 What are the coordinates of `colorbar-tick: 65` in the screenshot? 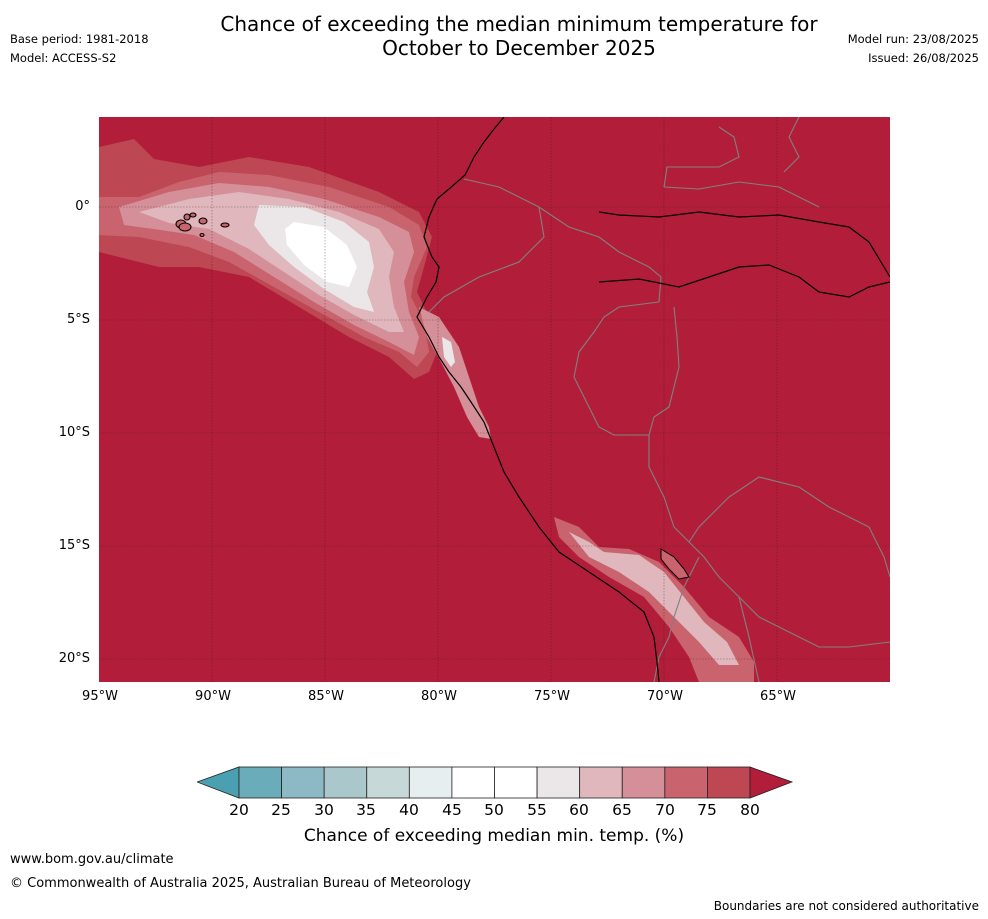 It's located at (622, 810).